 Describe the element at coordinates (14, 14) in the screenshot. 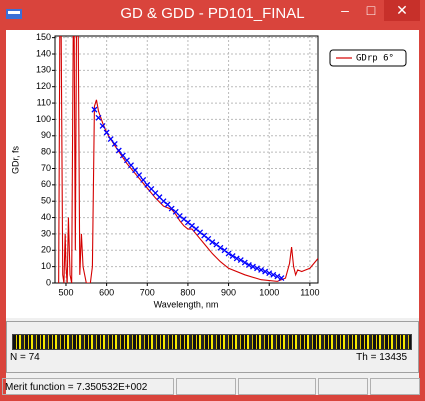

I see `app-icon` at that location.